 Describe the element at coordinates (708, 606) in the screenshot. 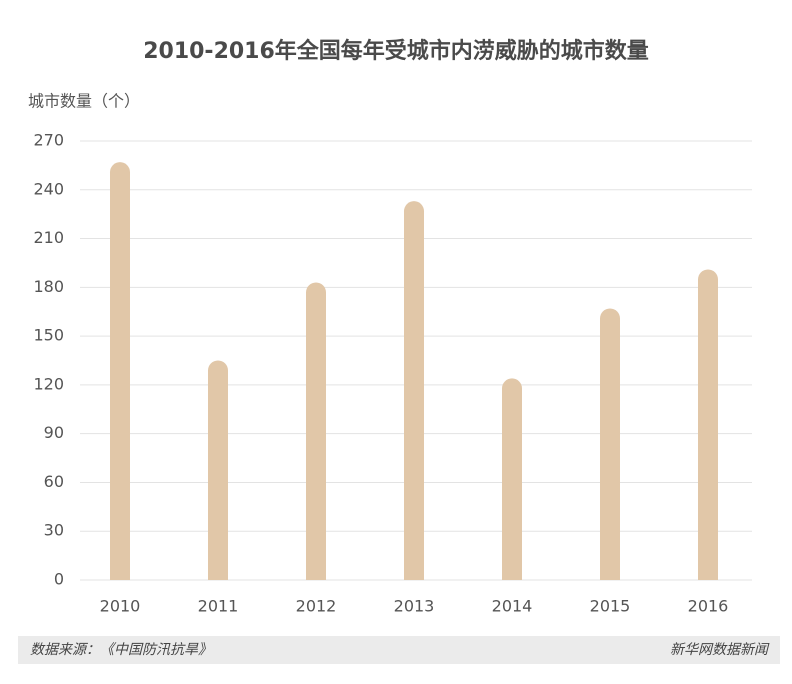

I see `x-tick-label: 2016` at that location.